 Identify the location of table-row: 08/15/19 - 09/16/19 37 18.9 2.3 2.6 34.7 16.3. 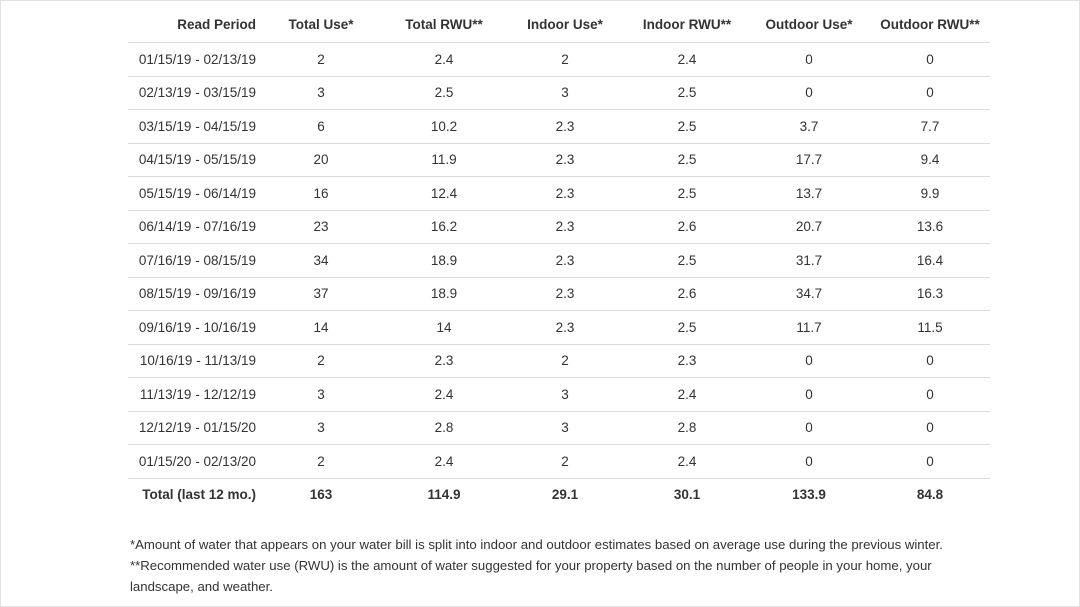
(559, 293).